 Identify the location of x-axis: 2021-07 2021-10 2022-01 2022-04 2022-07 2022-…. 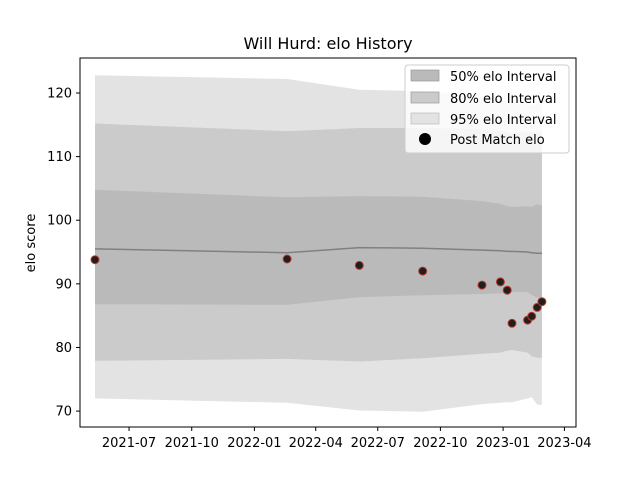
(347, 439).